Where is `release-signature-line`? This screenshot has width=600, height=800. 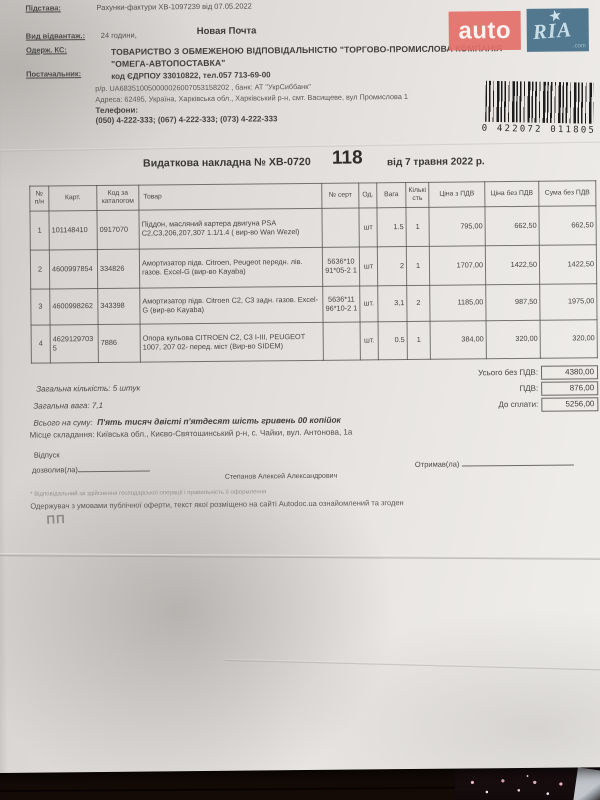 release-signature-line is located at coordinates (113, 467).